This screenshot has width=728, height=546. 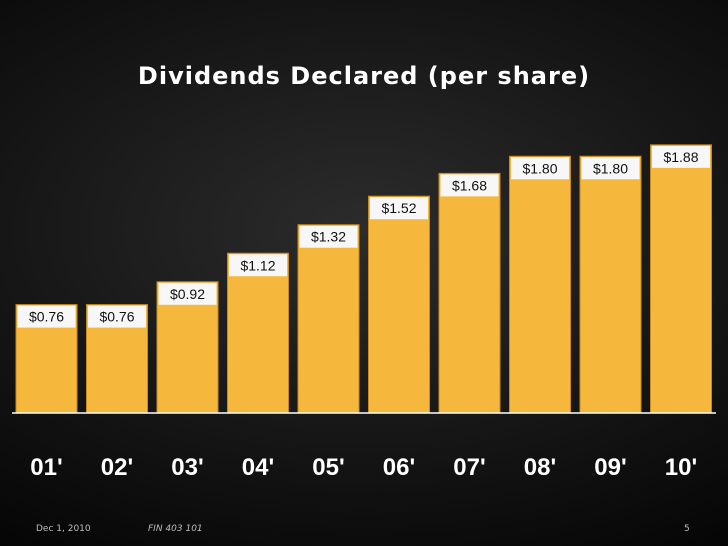 What do you see at coordinates (364, 76) in the screenshot?
I see `chart-title: Dividends Declared (per share)` at bounding box center [364, 76].